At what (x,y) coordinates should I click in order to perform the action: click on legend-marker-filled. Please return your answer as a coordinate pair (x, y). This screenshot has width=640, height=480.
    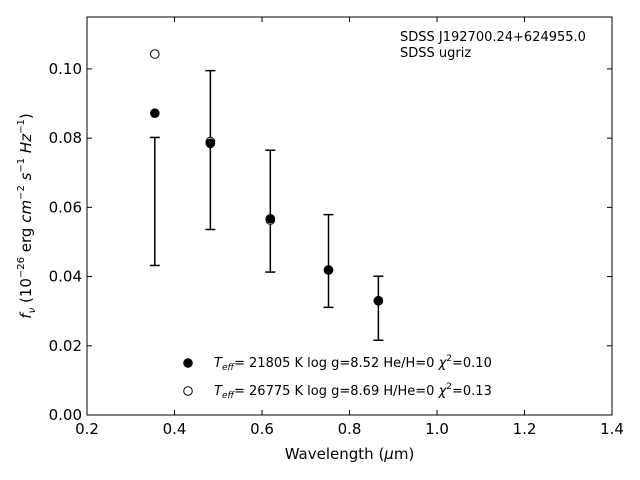
    Looking at the image, I should click on (188, 363).